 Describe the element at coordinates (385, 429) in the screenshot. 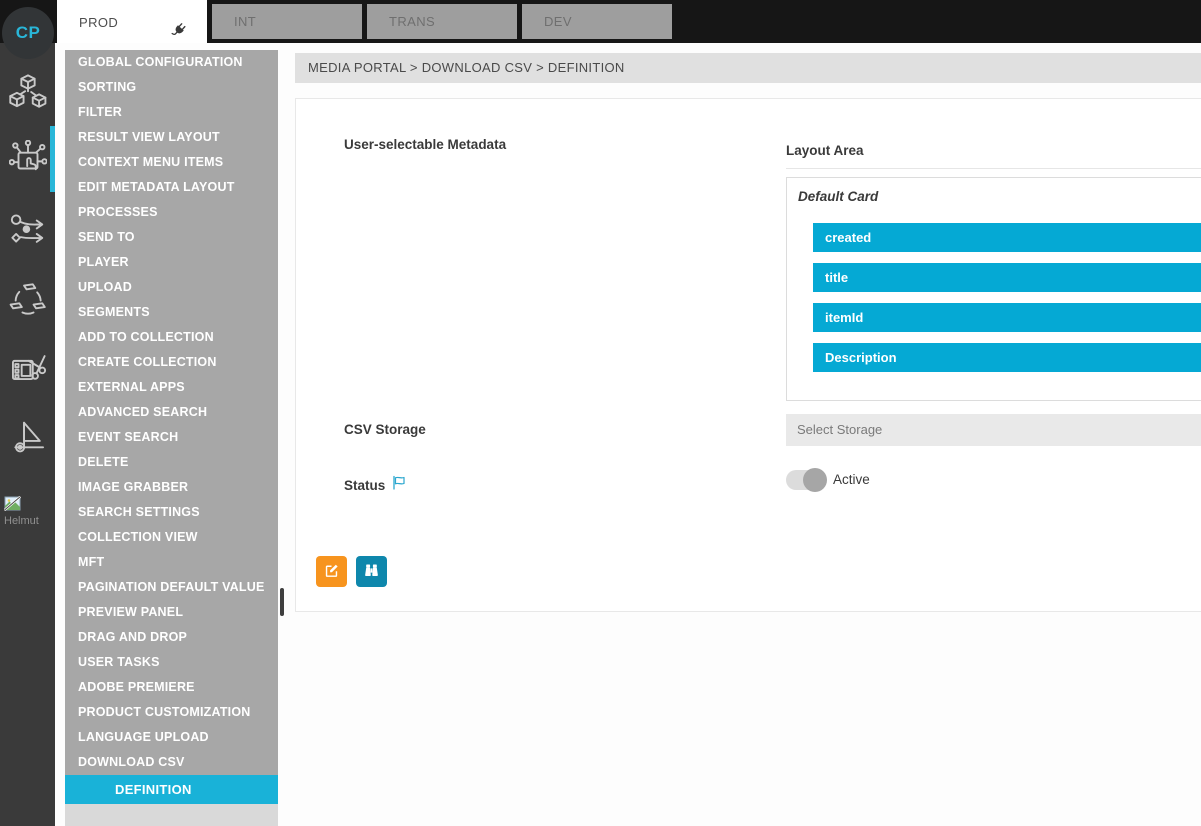

I see `csv-storage-label: CSV Storage` at that location.